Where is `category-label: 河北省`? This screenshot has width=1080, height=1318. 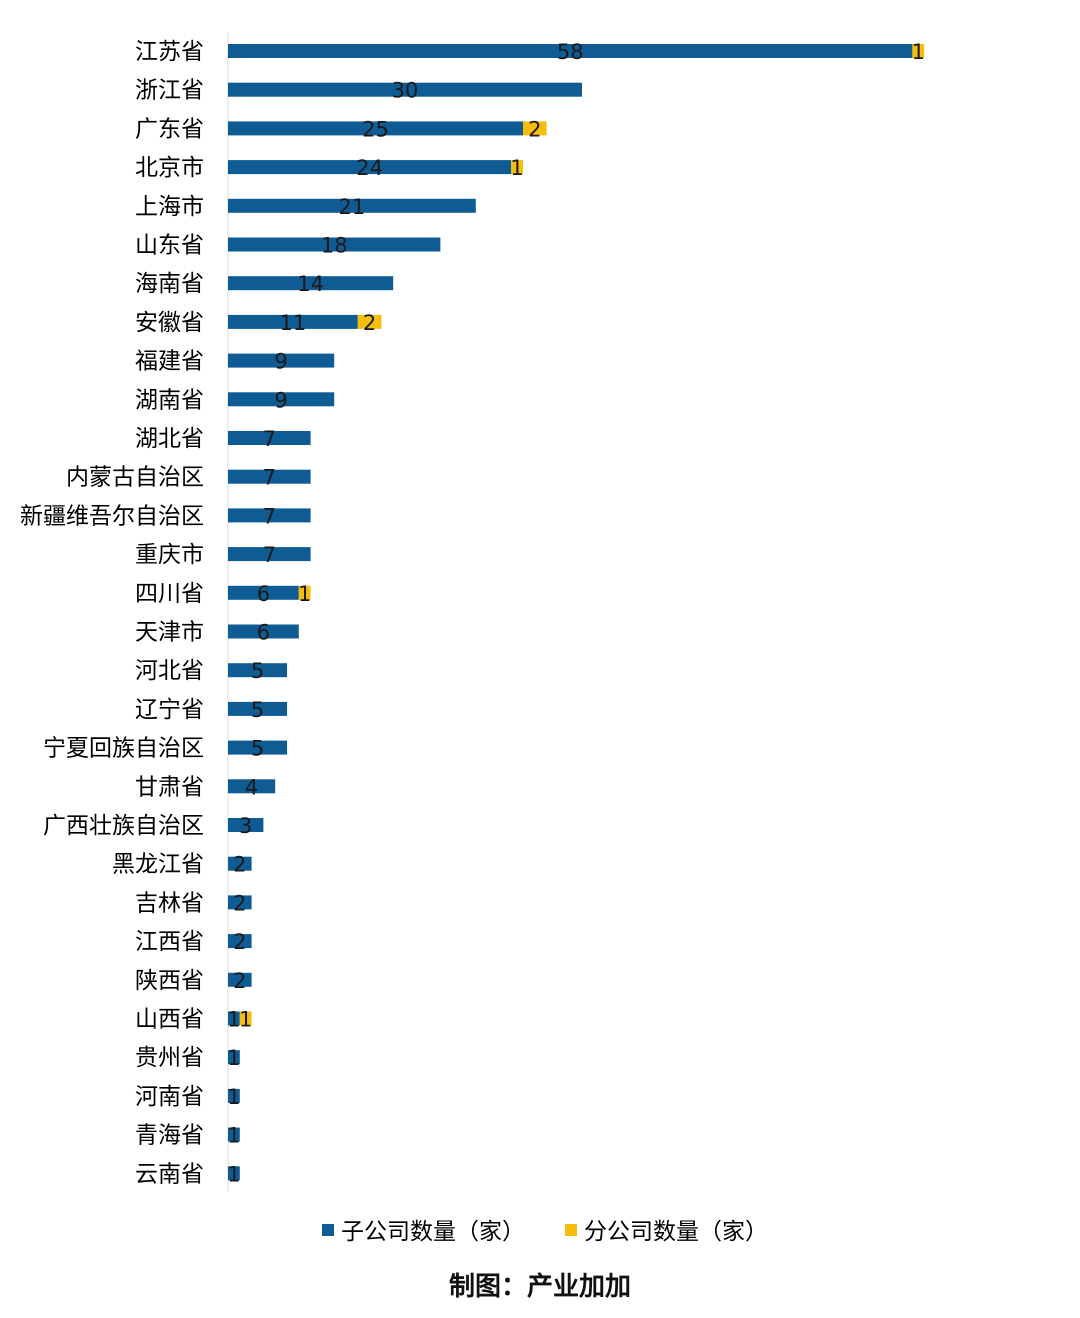
category-label: 河北省 is located at coordinates (169, 671).